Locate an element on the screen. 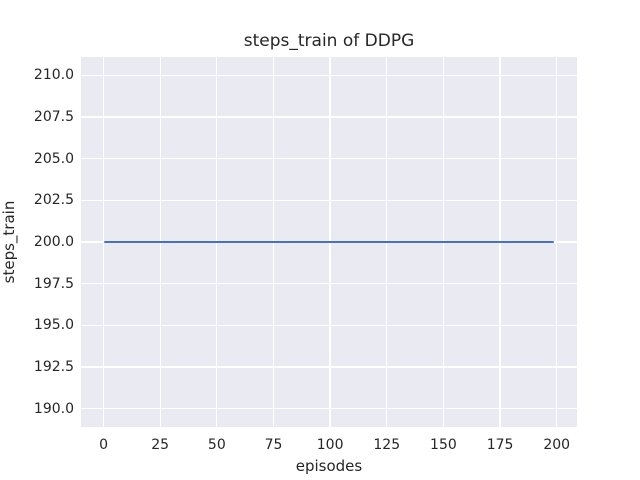  data-line-steps_train is located at coordinates (329, 242).